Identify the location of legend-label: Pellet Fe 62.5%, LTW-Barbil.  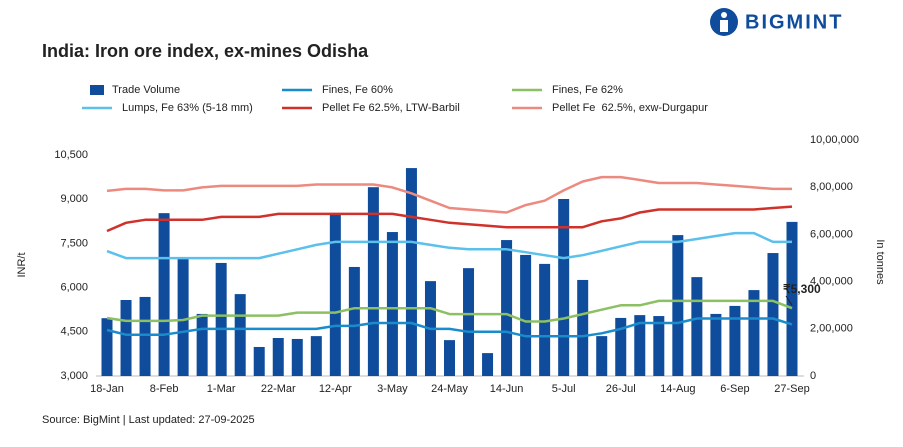
(391, 108).